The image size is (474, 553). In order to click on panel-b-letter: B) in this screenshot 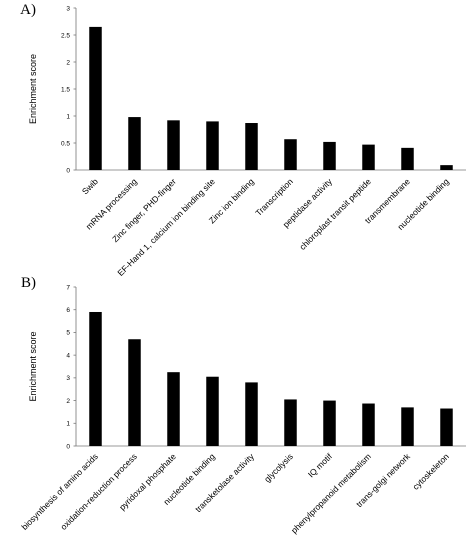, I will do `click(28, 283)`.